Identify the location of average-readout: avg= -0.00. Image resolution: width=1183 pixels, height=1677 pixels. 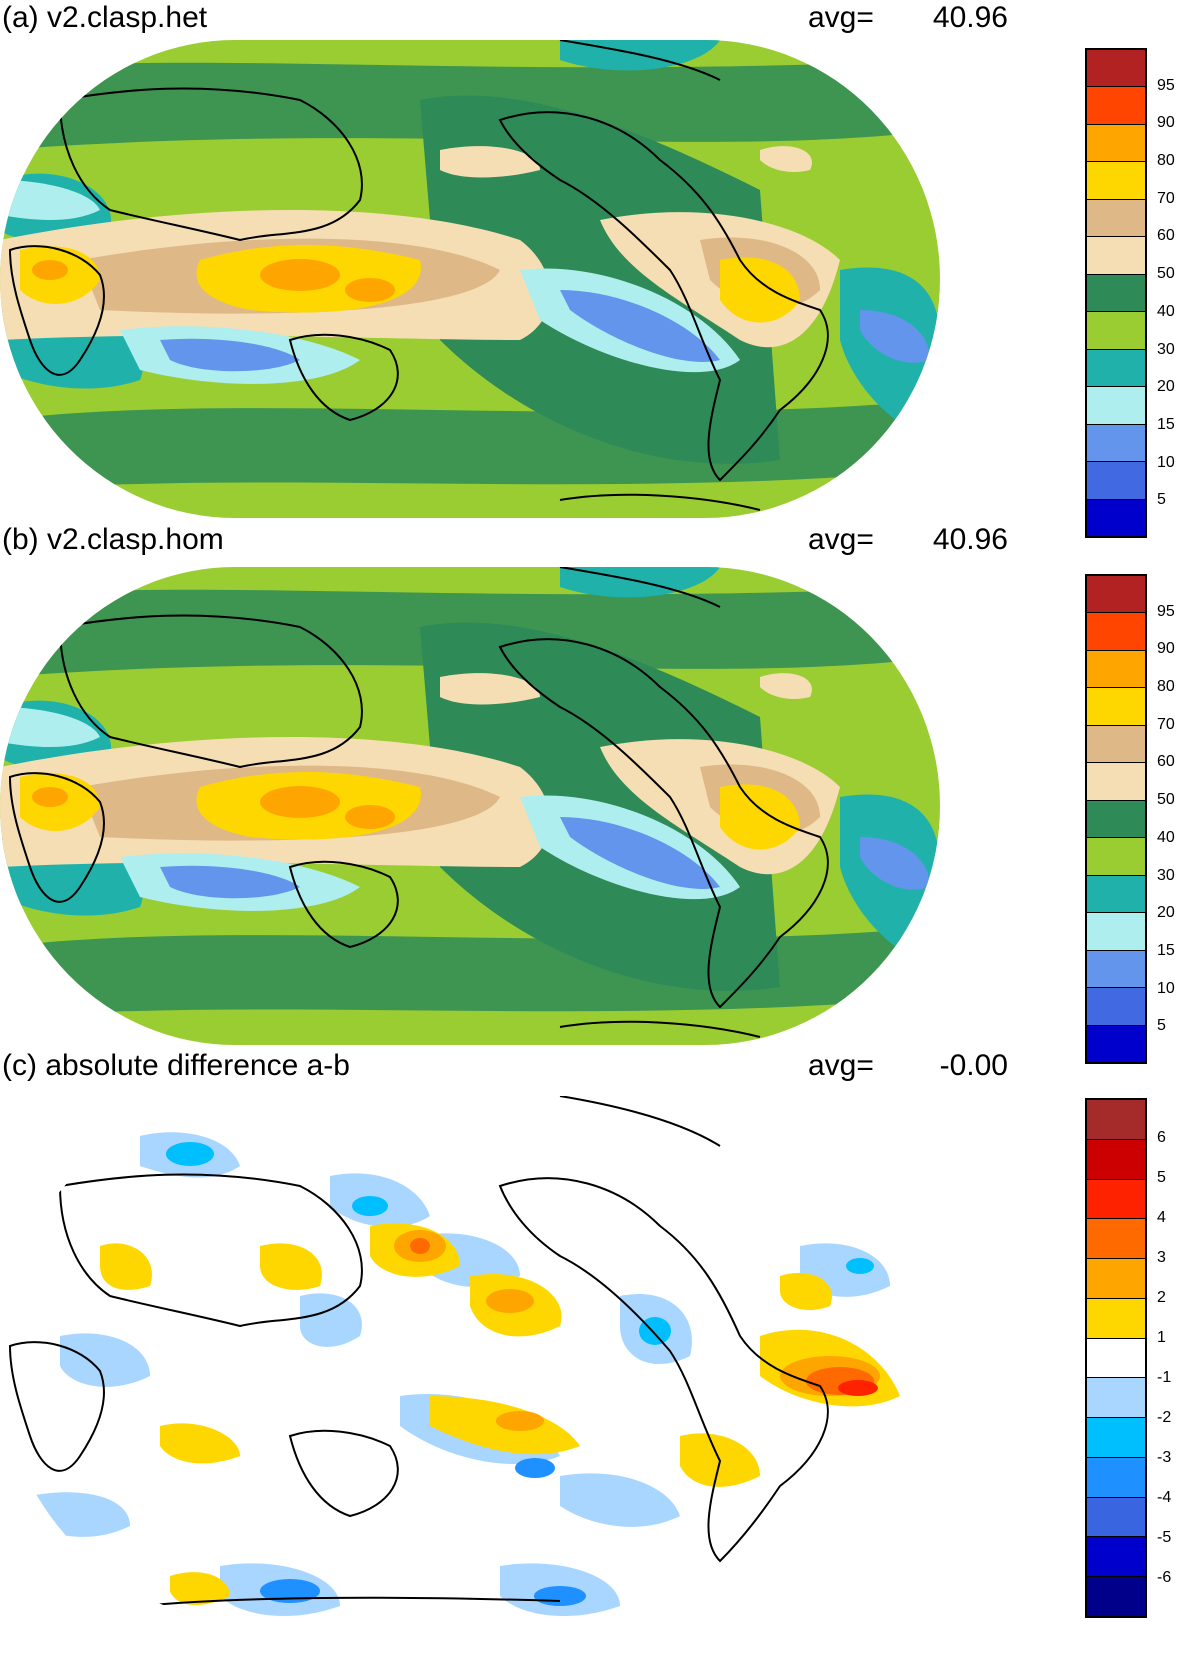
(908, 1066).